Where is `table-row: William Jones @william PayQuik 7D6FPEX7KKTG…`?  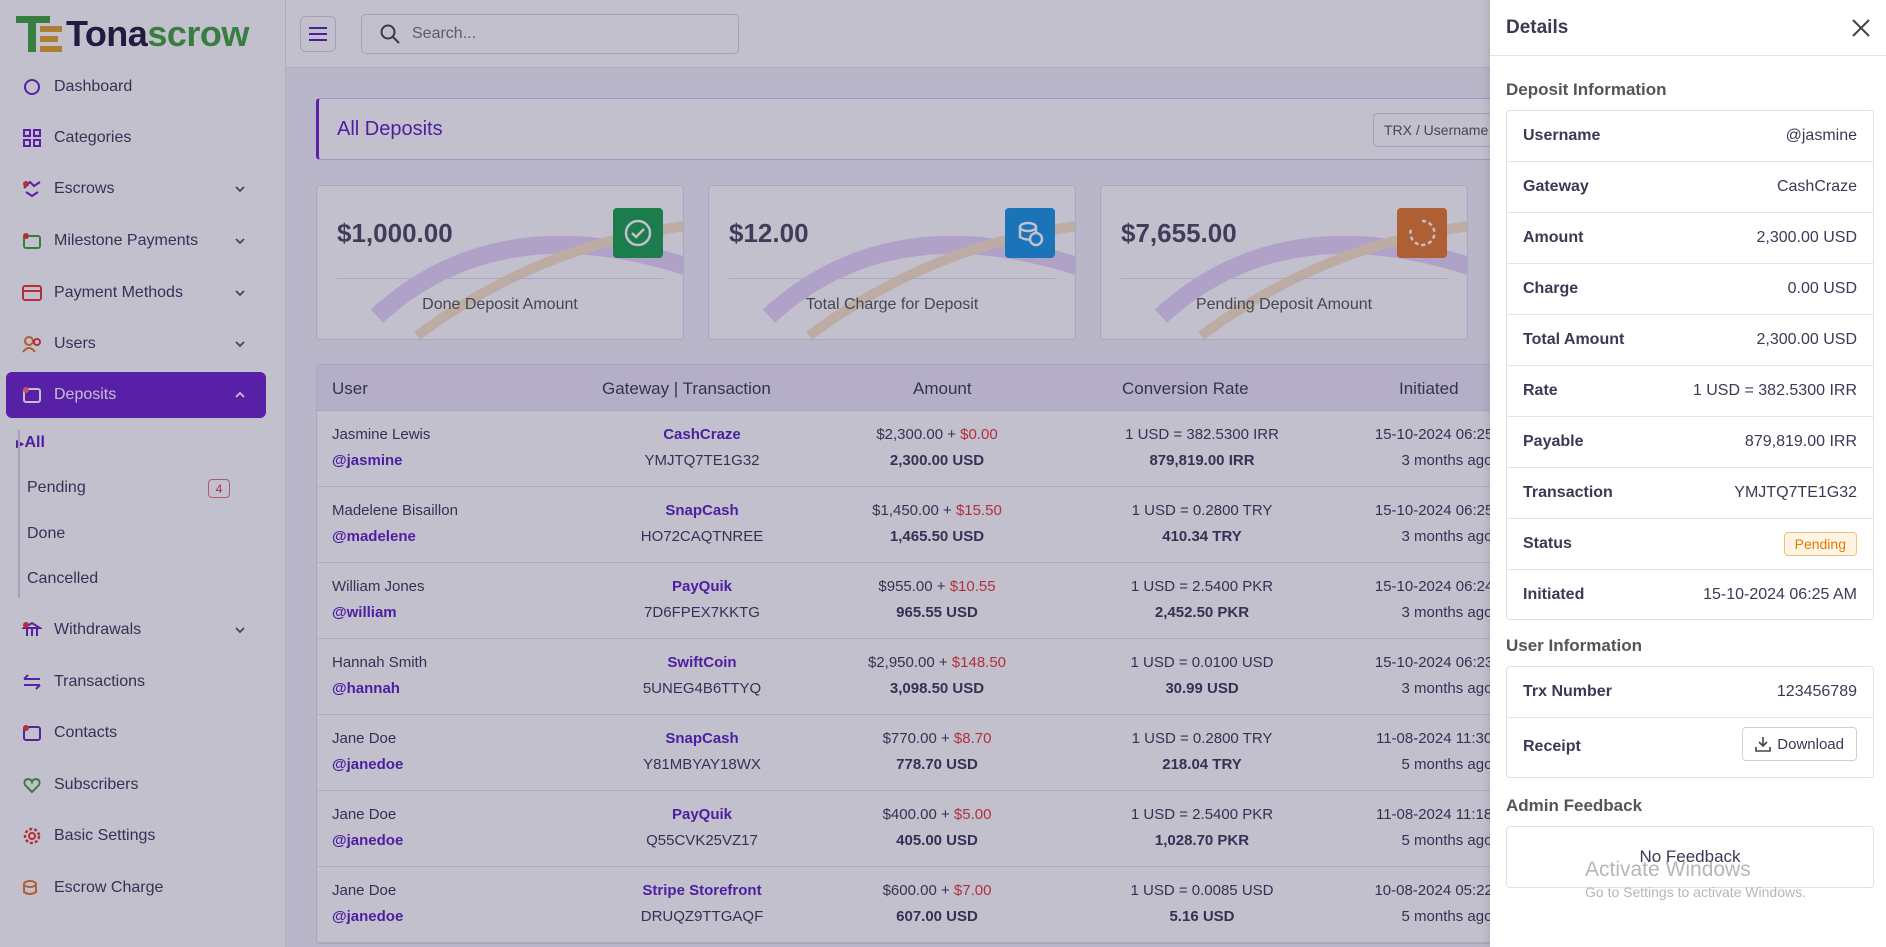 table-row: William Jones @william PayQuik 7D6FPEX7KKTG… is located at coordinates (916, 601).